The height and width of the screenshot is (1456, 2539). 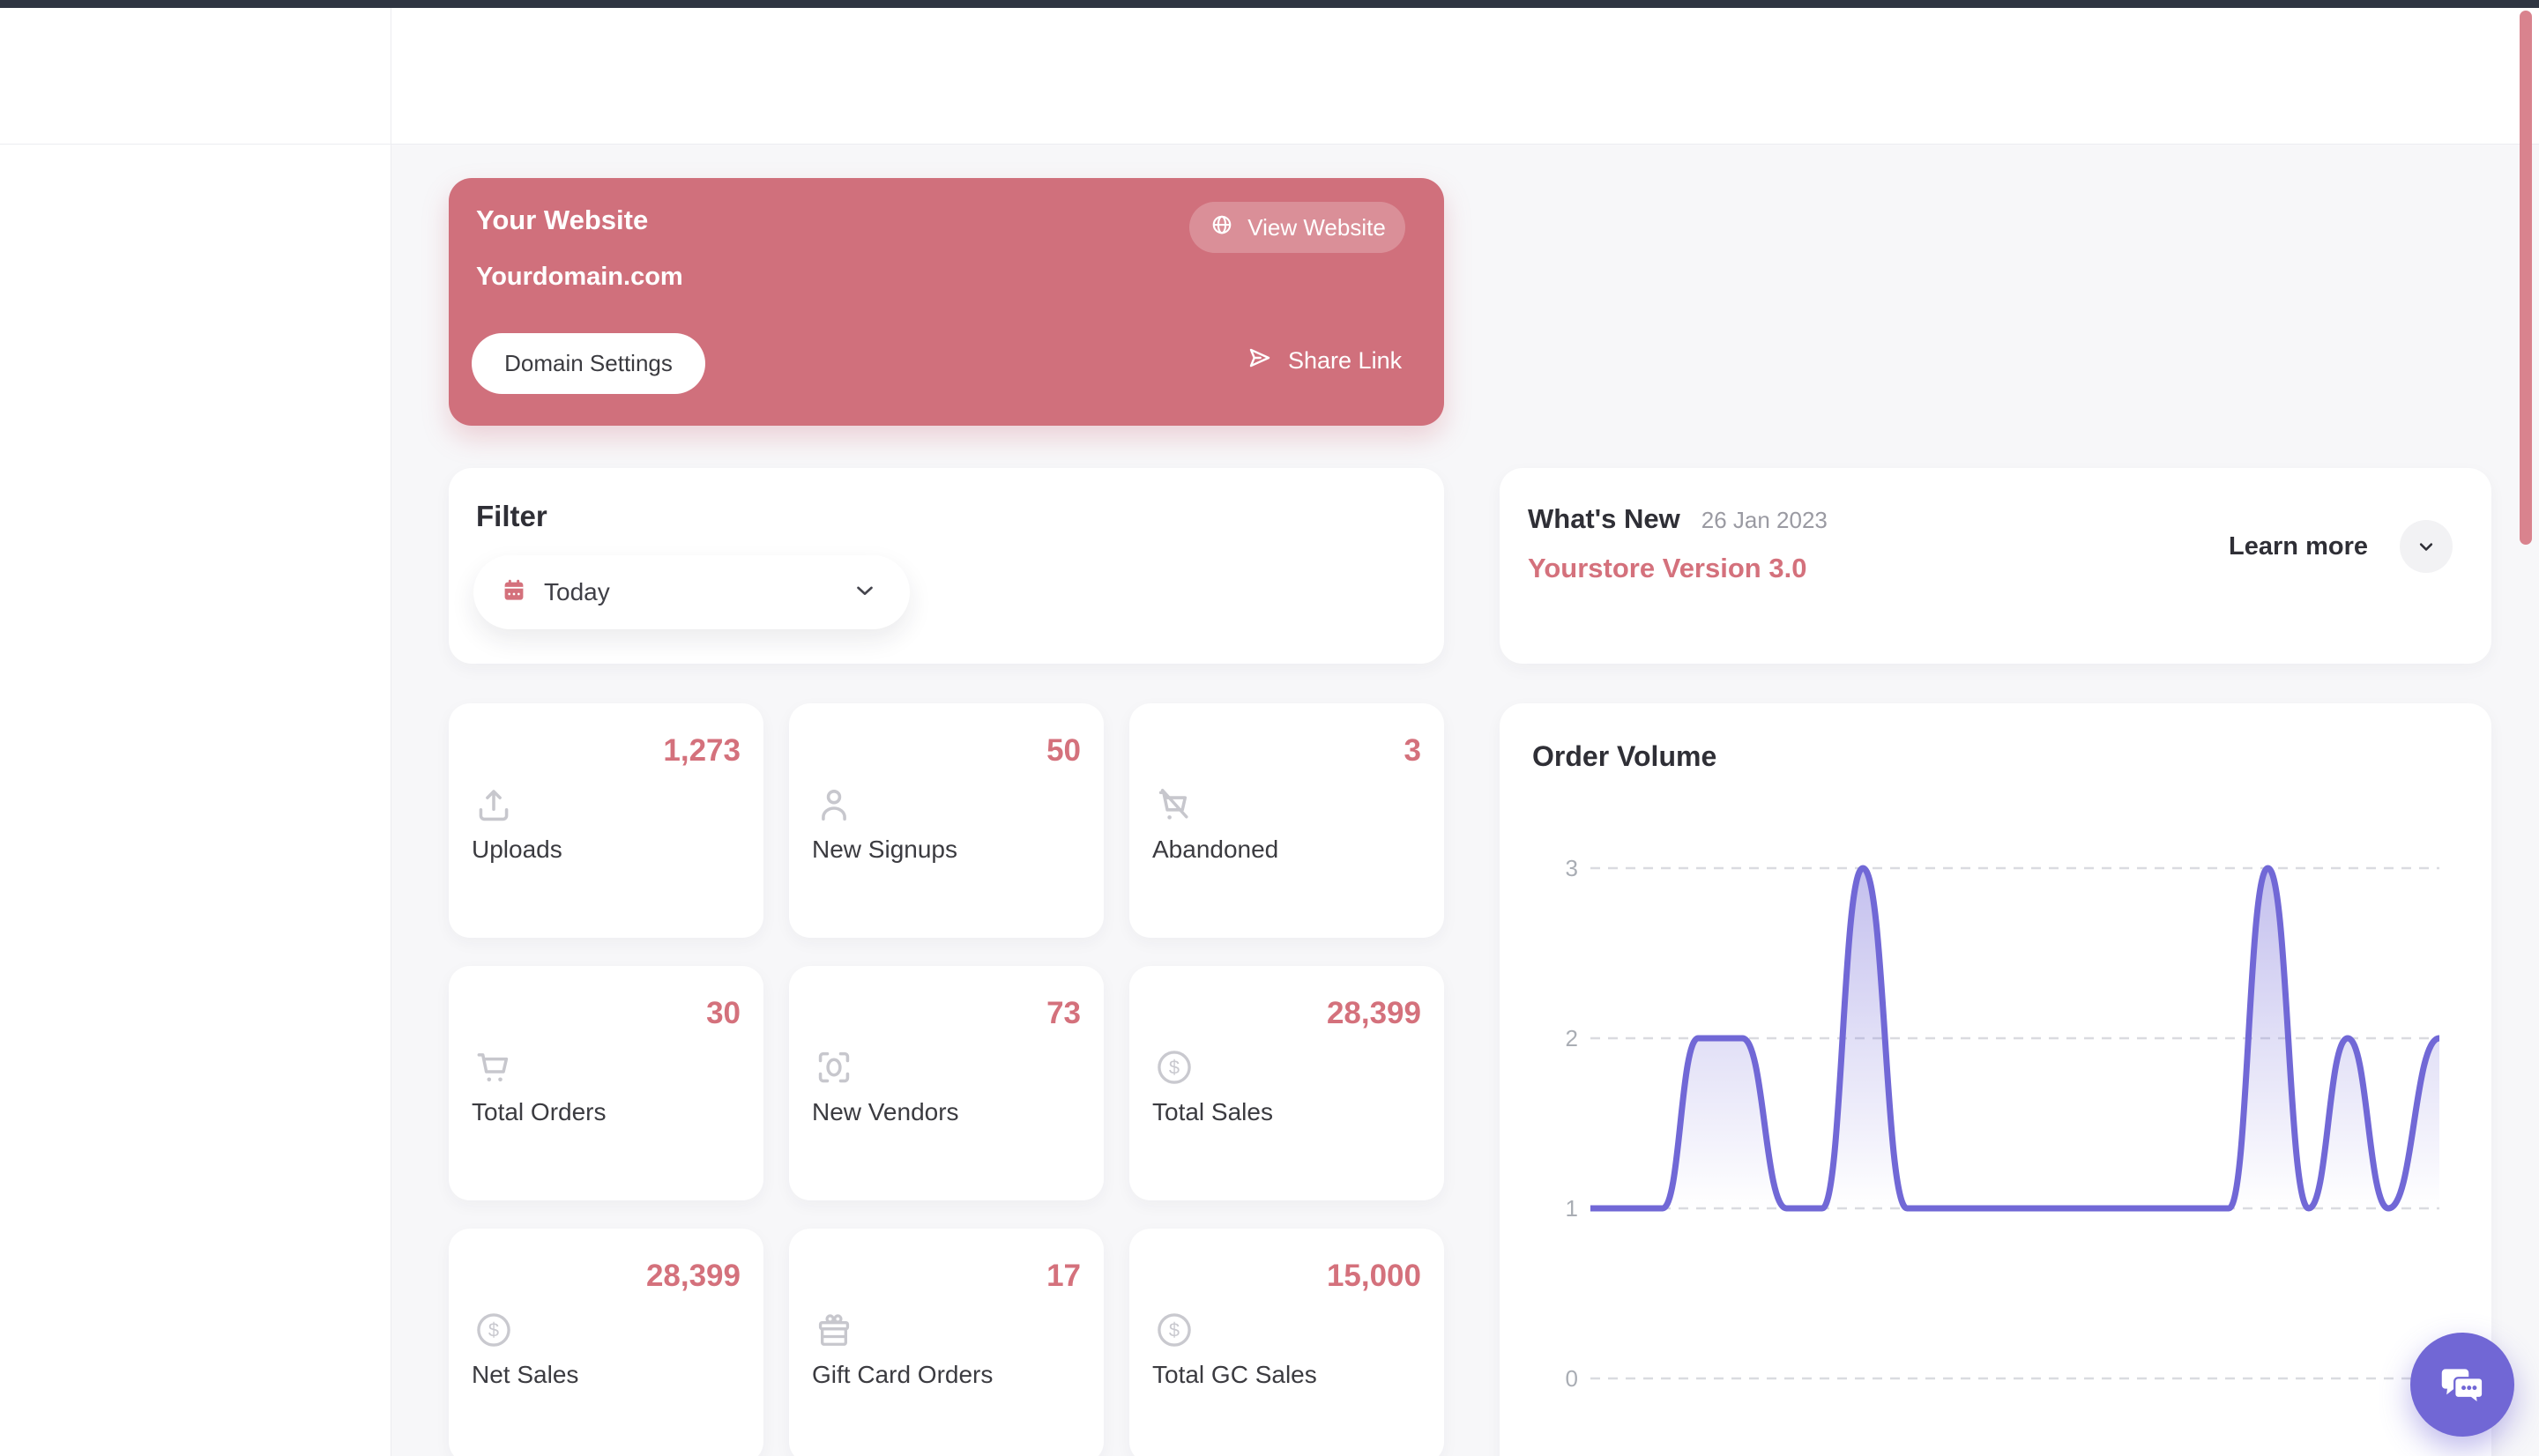 I want to click on stat-card-new-signups: 50 New Signups, so click(x=946, y=820).